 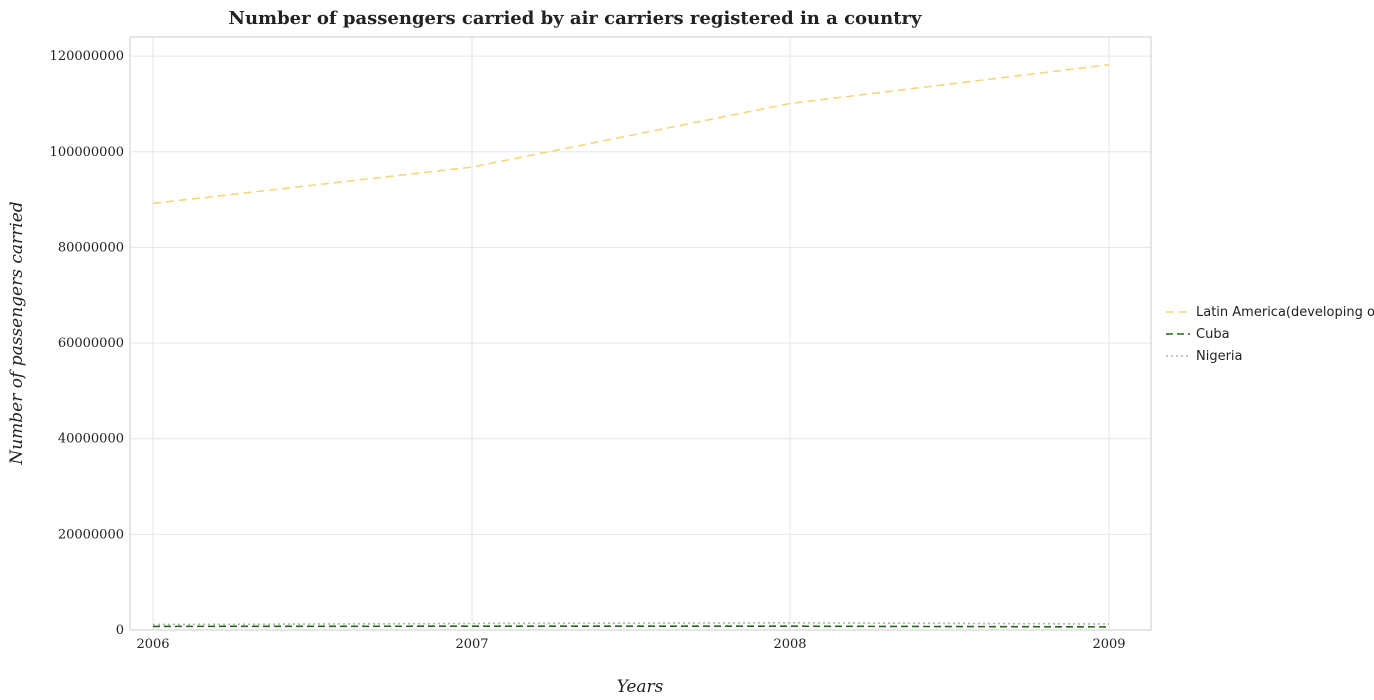 I want to click on series-line-latin-america-developing-only, so click(x=631, y=134).